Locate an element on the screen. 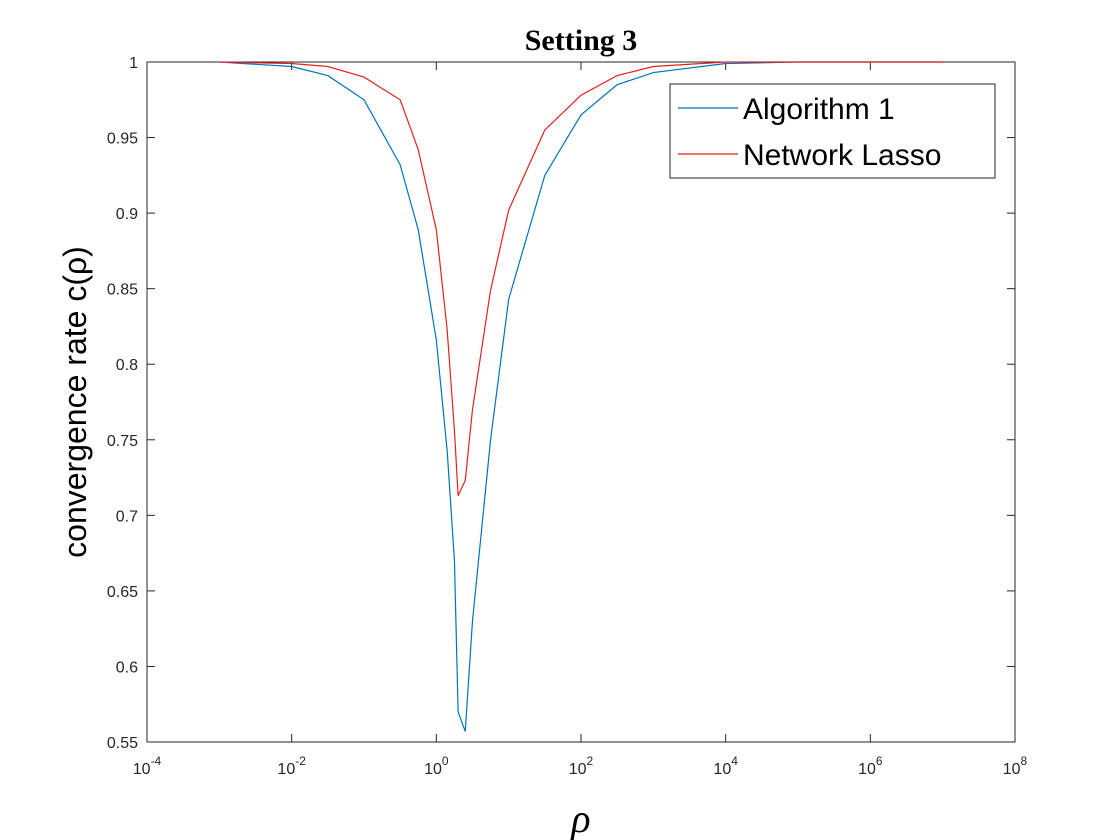 This screenshot has height=840, width=1120. x-tick-label: 10⁸ is located at coordinates (1015, 766).